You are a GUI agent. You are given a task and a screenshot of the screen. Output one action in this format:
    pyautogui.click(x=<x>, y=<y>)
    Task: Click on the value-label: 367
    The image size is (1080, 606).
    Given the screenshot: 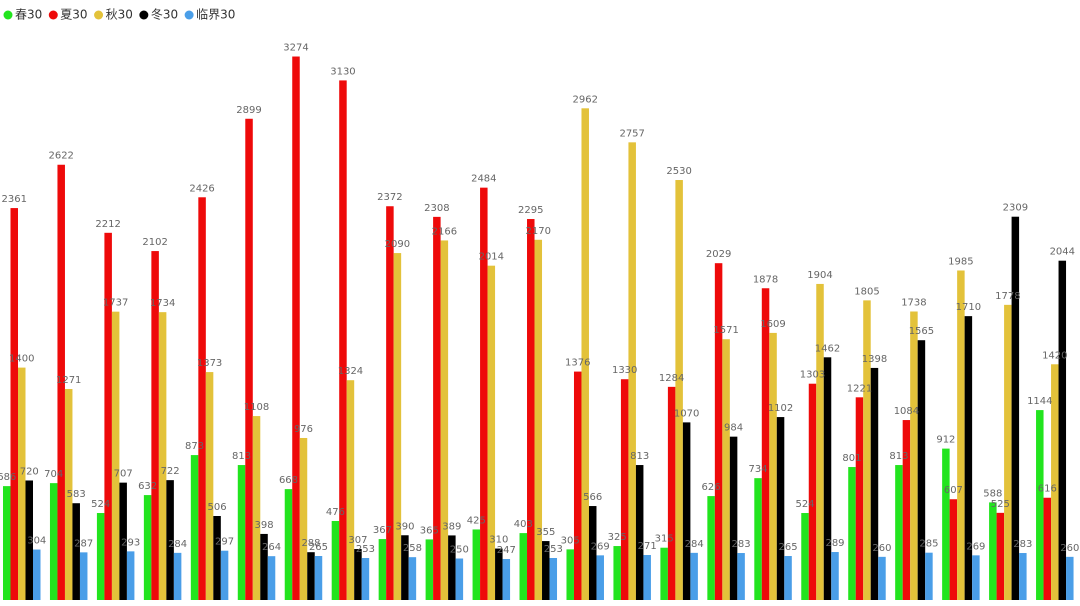 What is the action you would take?
    pyautogui.click(x=382, y=530)
    